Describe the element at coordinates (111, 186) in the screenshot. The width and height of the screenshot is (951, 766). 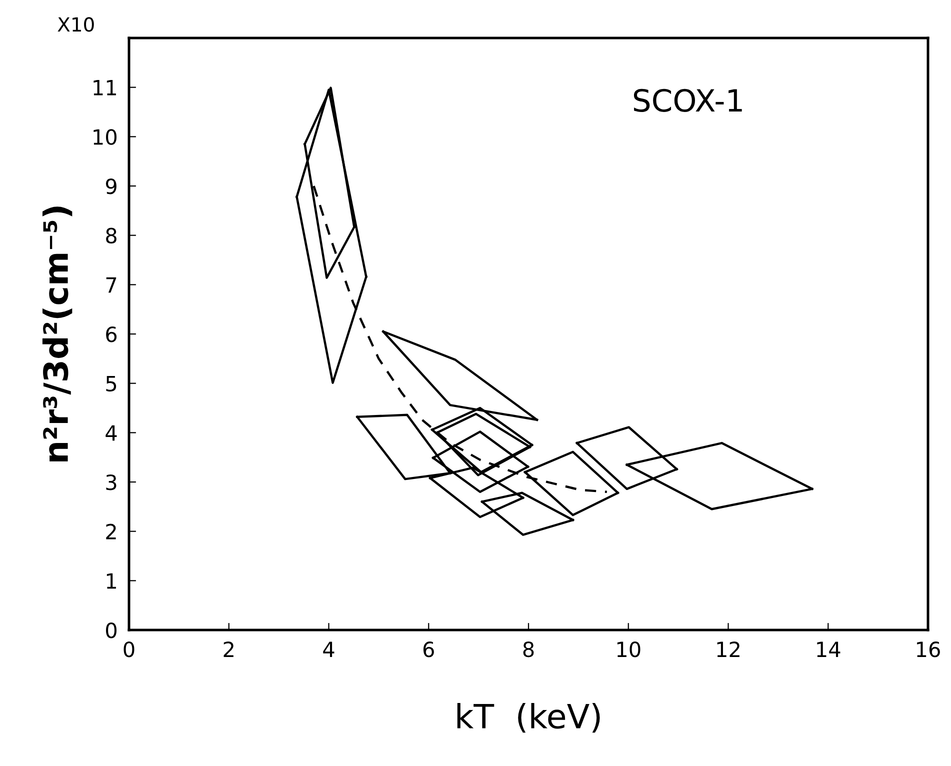
I see `y-tick-label: 9` at that location.